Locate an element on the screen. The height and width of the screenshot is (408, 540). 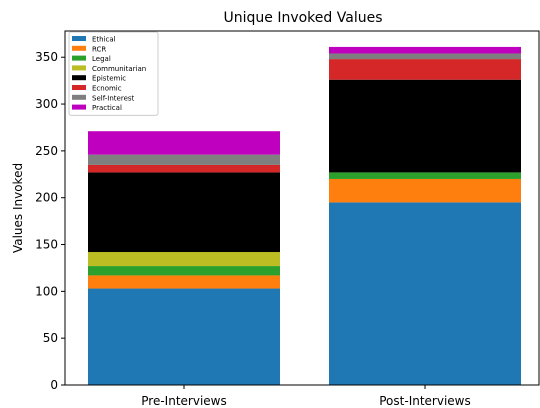
legend-swatch-self-interest is located at coordinates (79, 97).